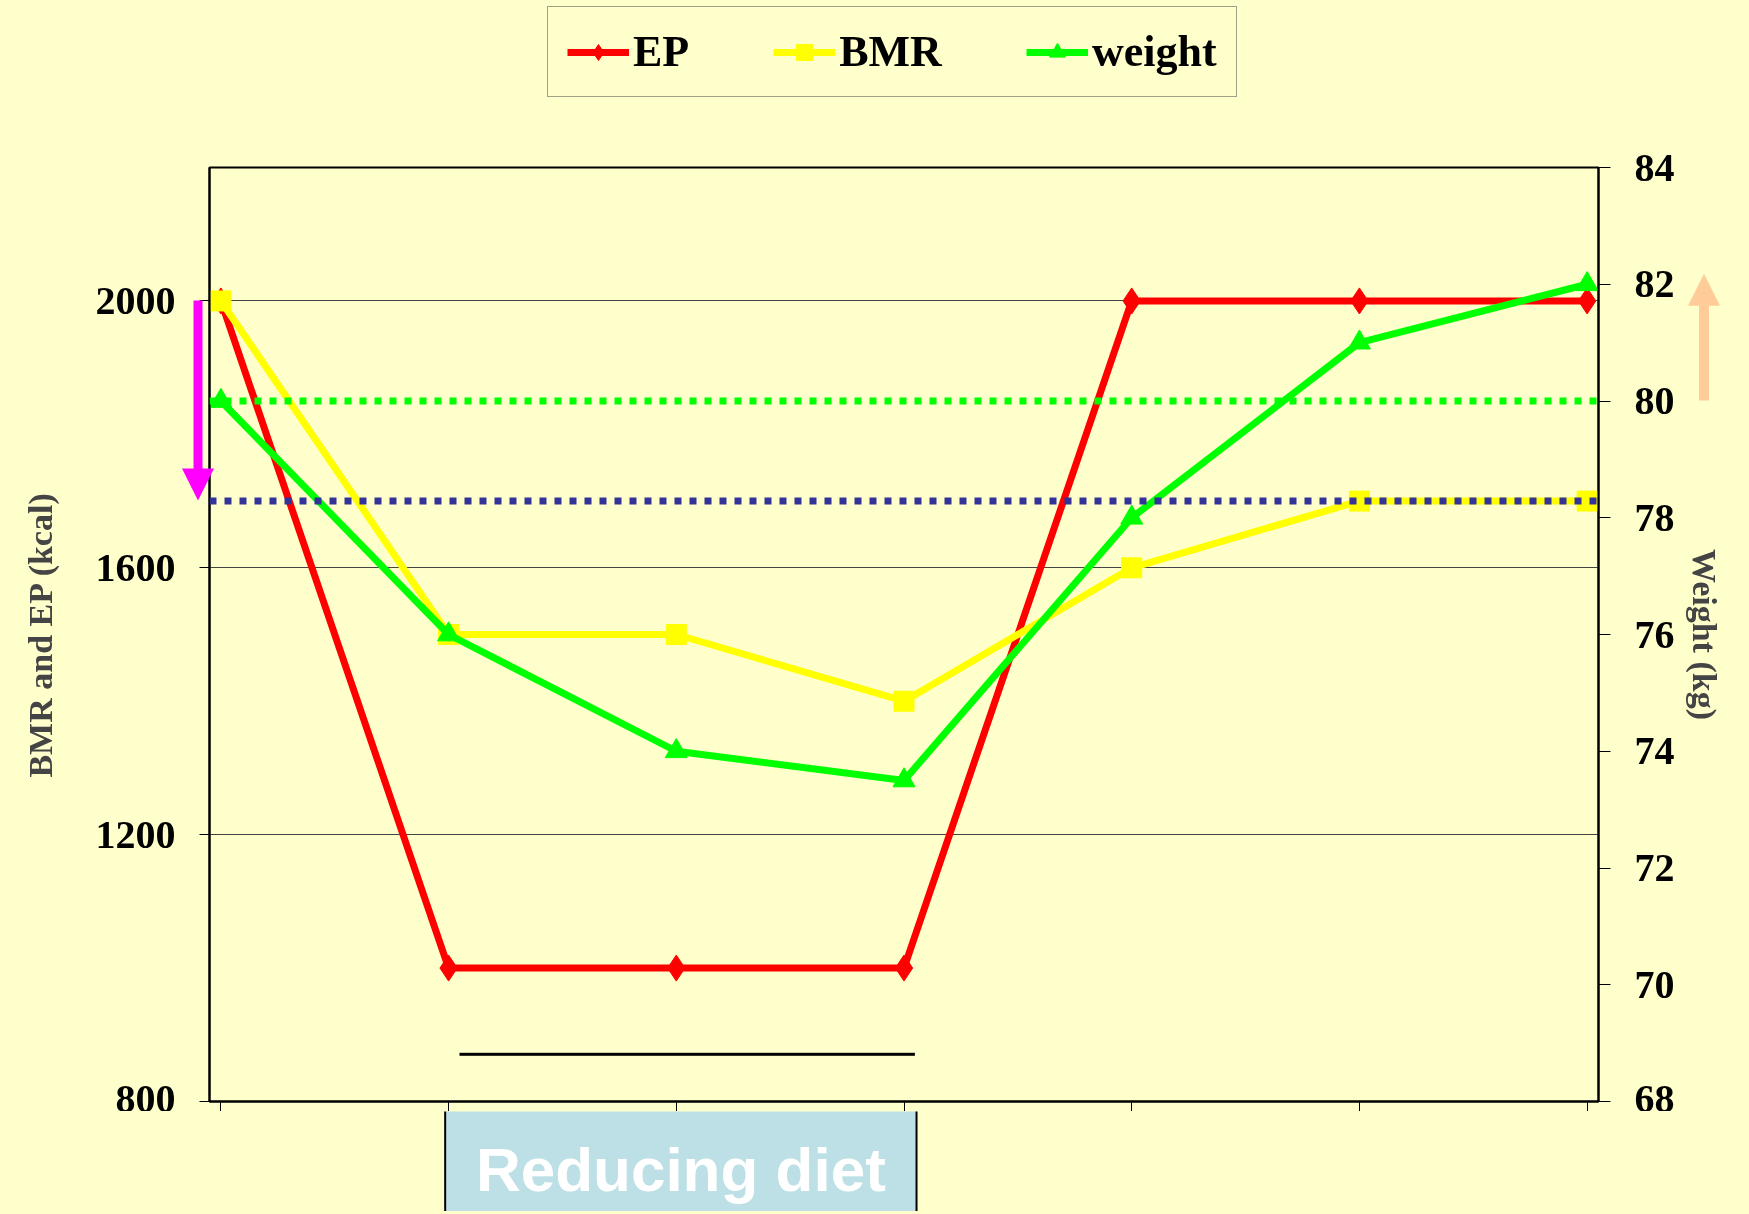 This screenshot has width=1749, height=1214. Describe the element at coordinates (680, 1169) in the screenshot. I see `text: Reducing diet` at that location.